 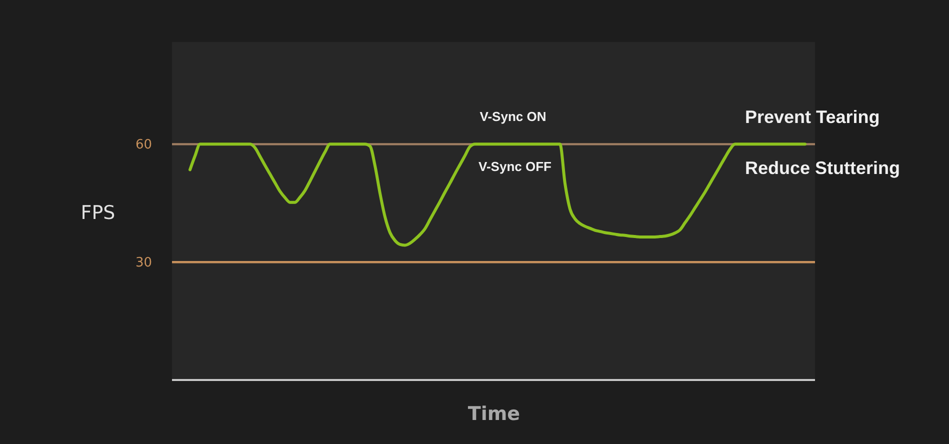 What do you see at coordinates (143, 144) in the screenshot?
I see `y-tick-label: 60` at bounding box center [143, 144].